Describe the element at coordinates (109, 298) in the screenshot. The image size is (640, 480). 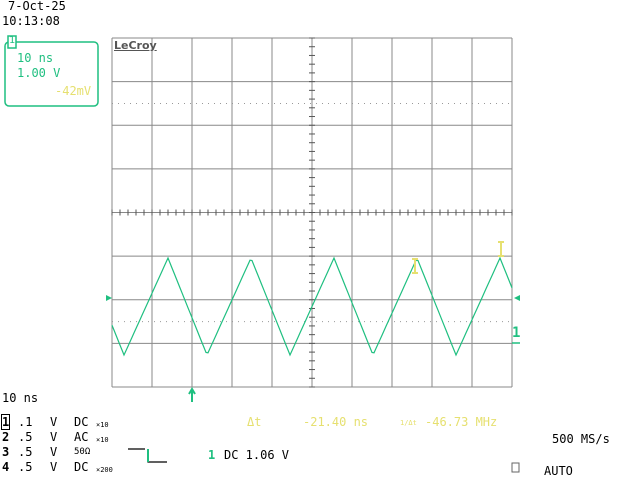
I see `level-marker-left` at that location.